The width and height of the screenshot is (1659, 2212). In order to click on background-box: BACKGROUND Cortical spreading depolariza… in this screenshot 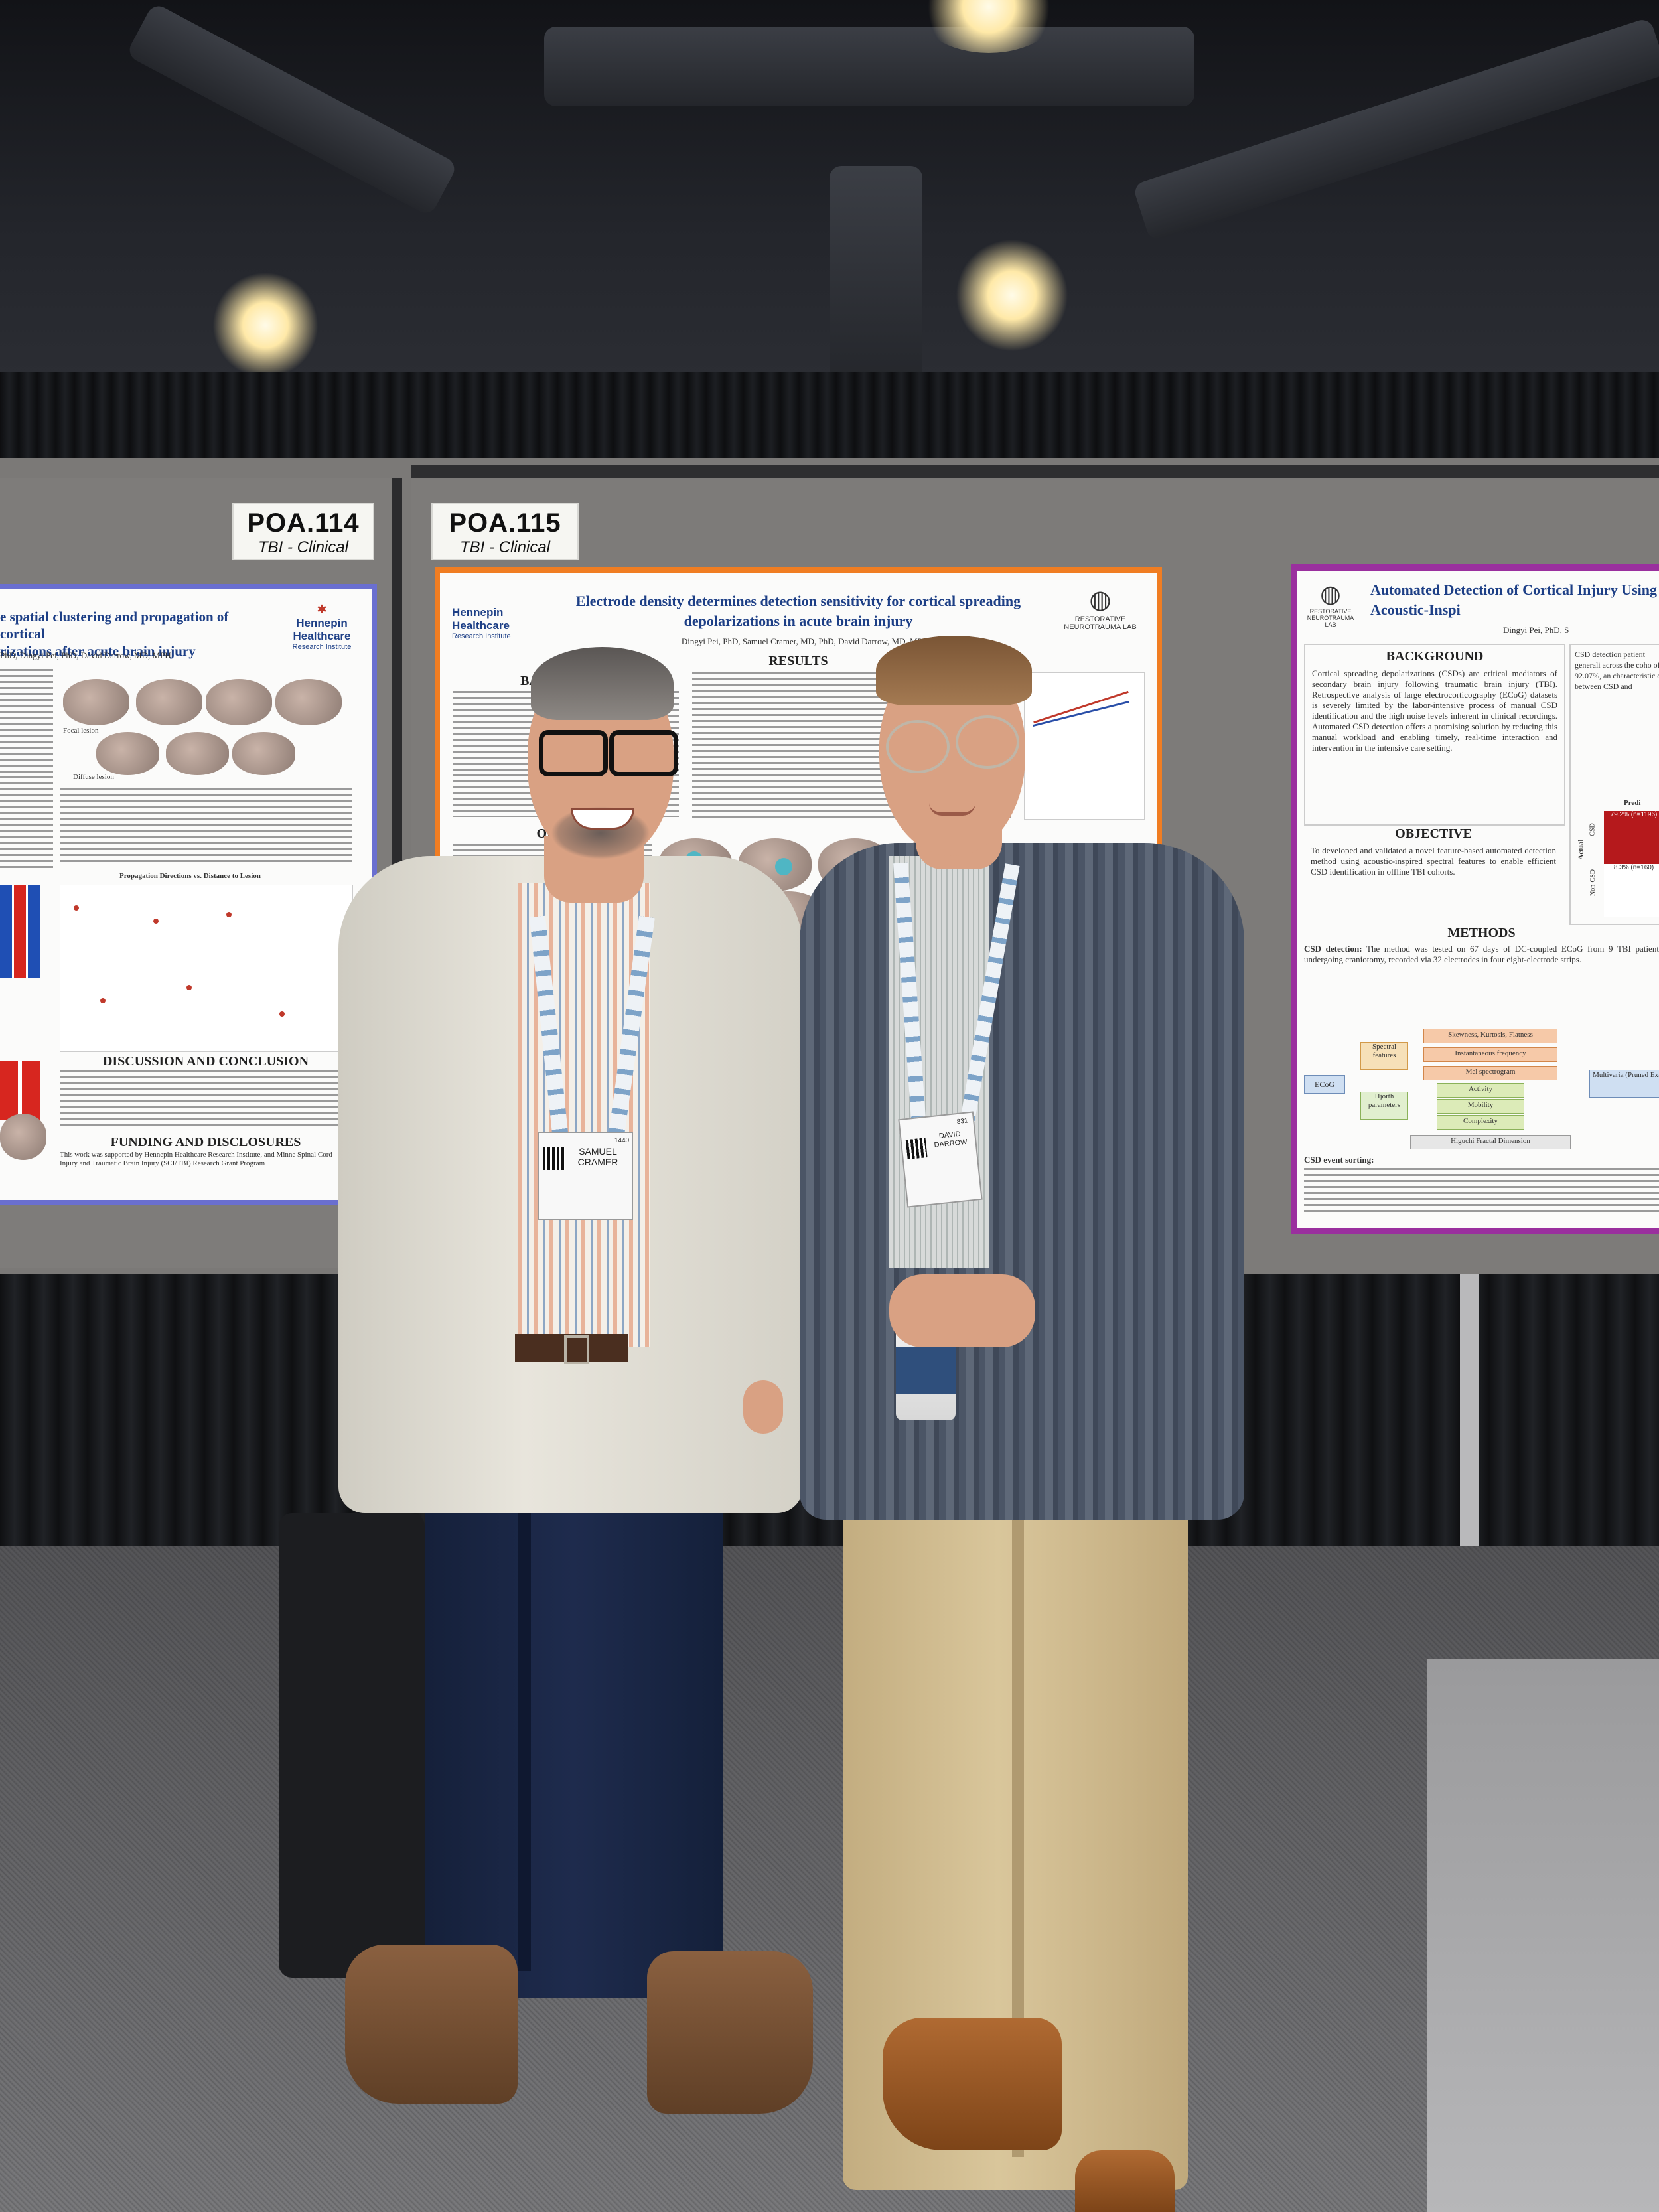, I will do `click(1434, 735)`.